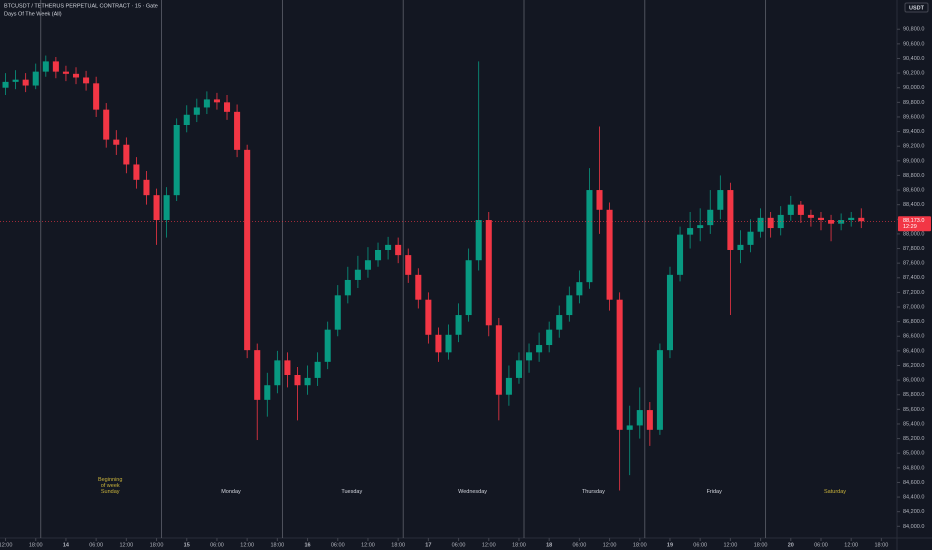  I want to click on y-tick-label: 88,400.0, so click(913, 205).